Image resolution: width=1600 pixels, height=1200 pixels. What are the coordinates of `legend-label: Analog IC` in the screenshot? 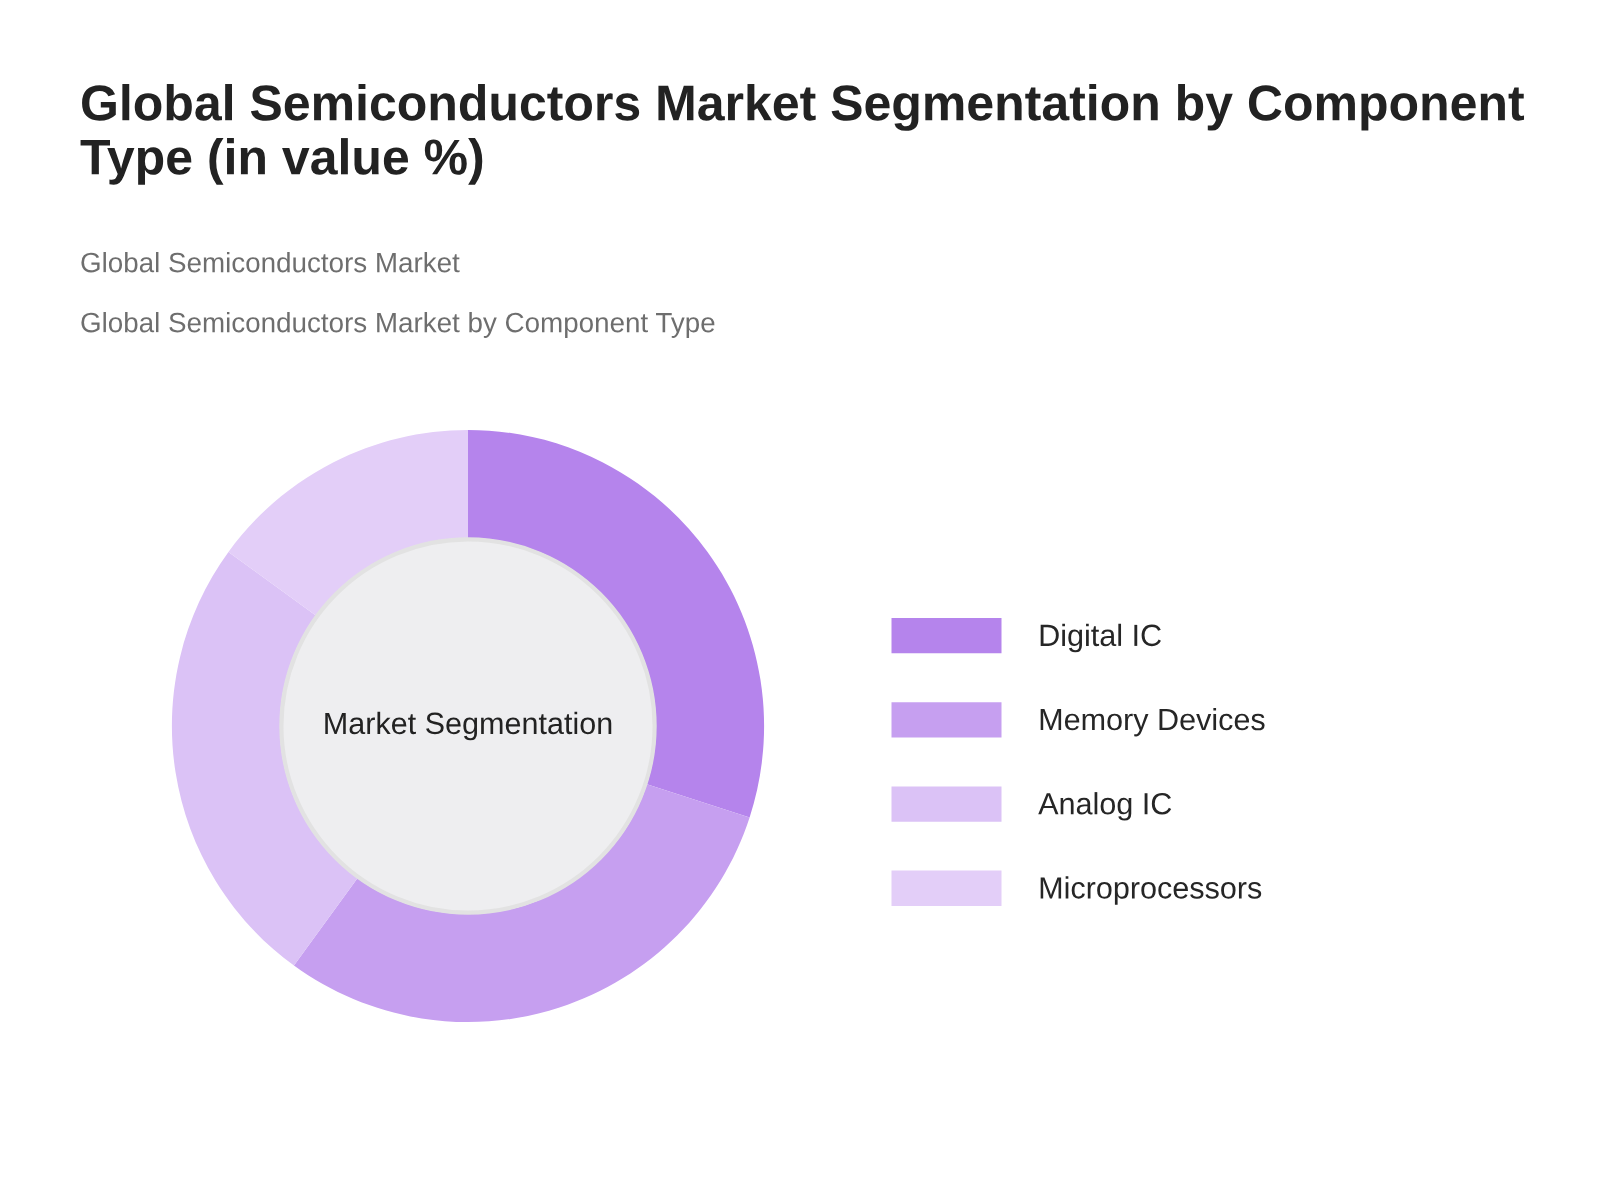 It's located at (1105, 806).